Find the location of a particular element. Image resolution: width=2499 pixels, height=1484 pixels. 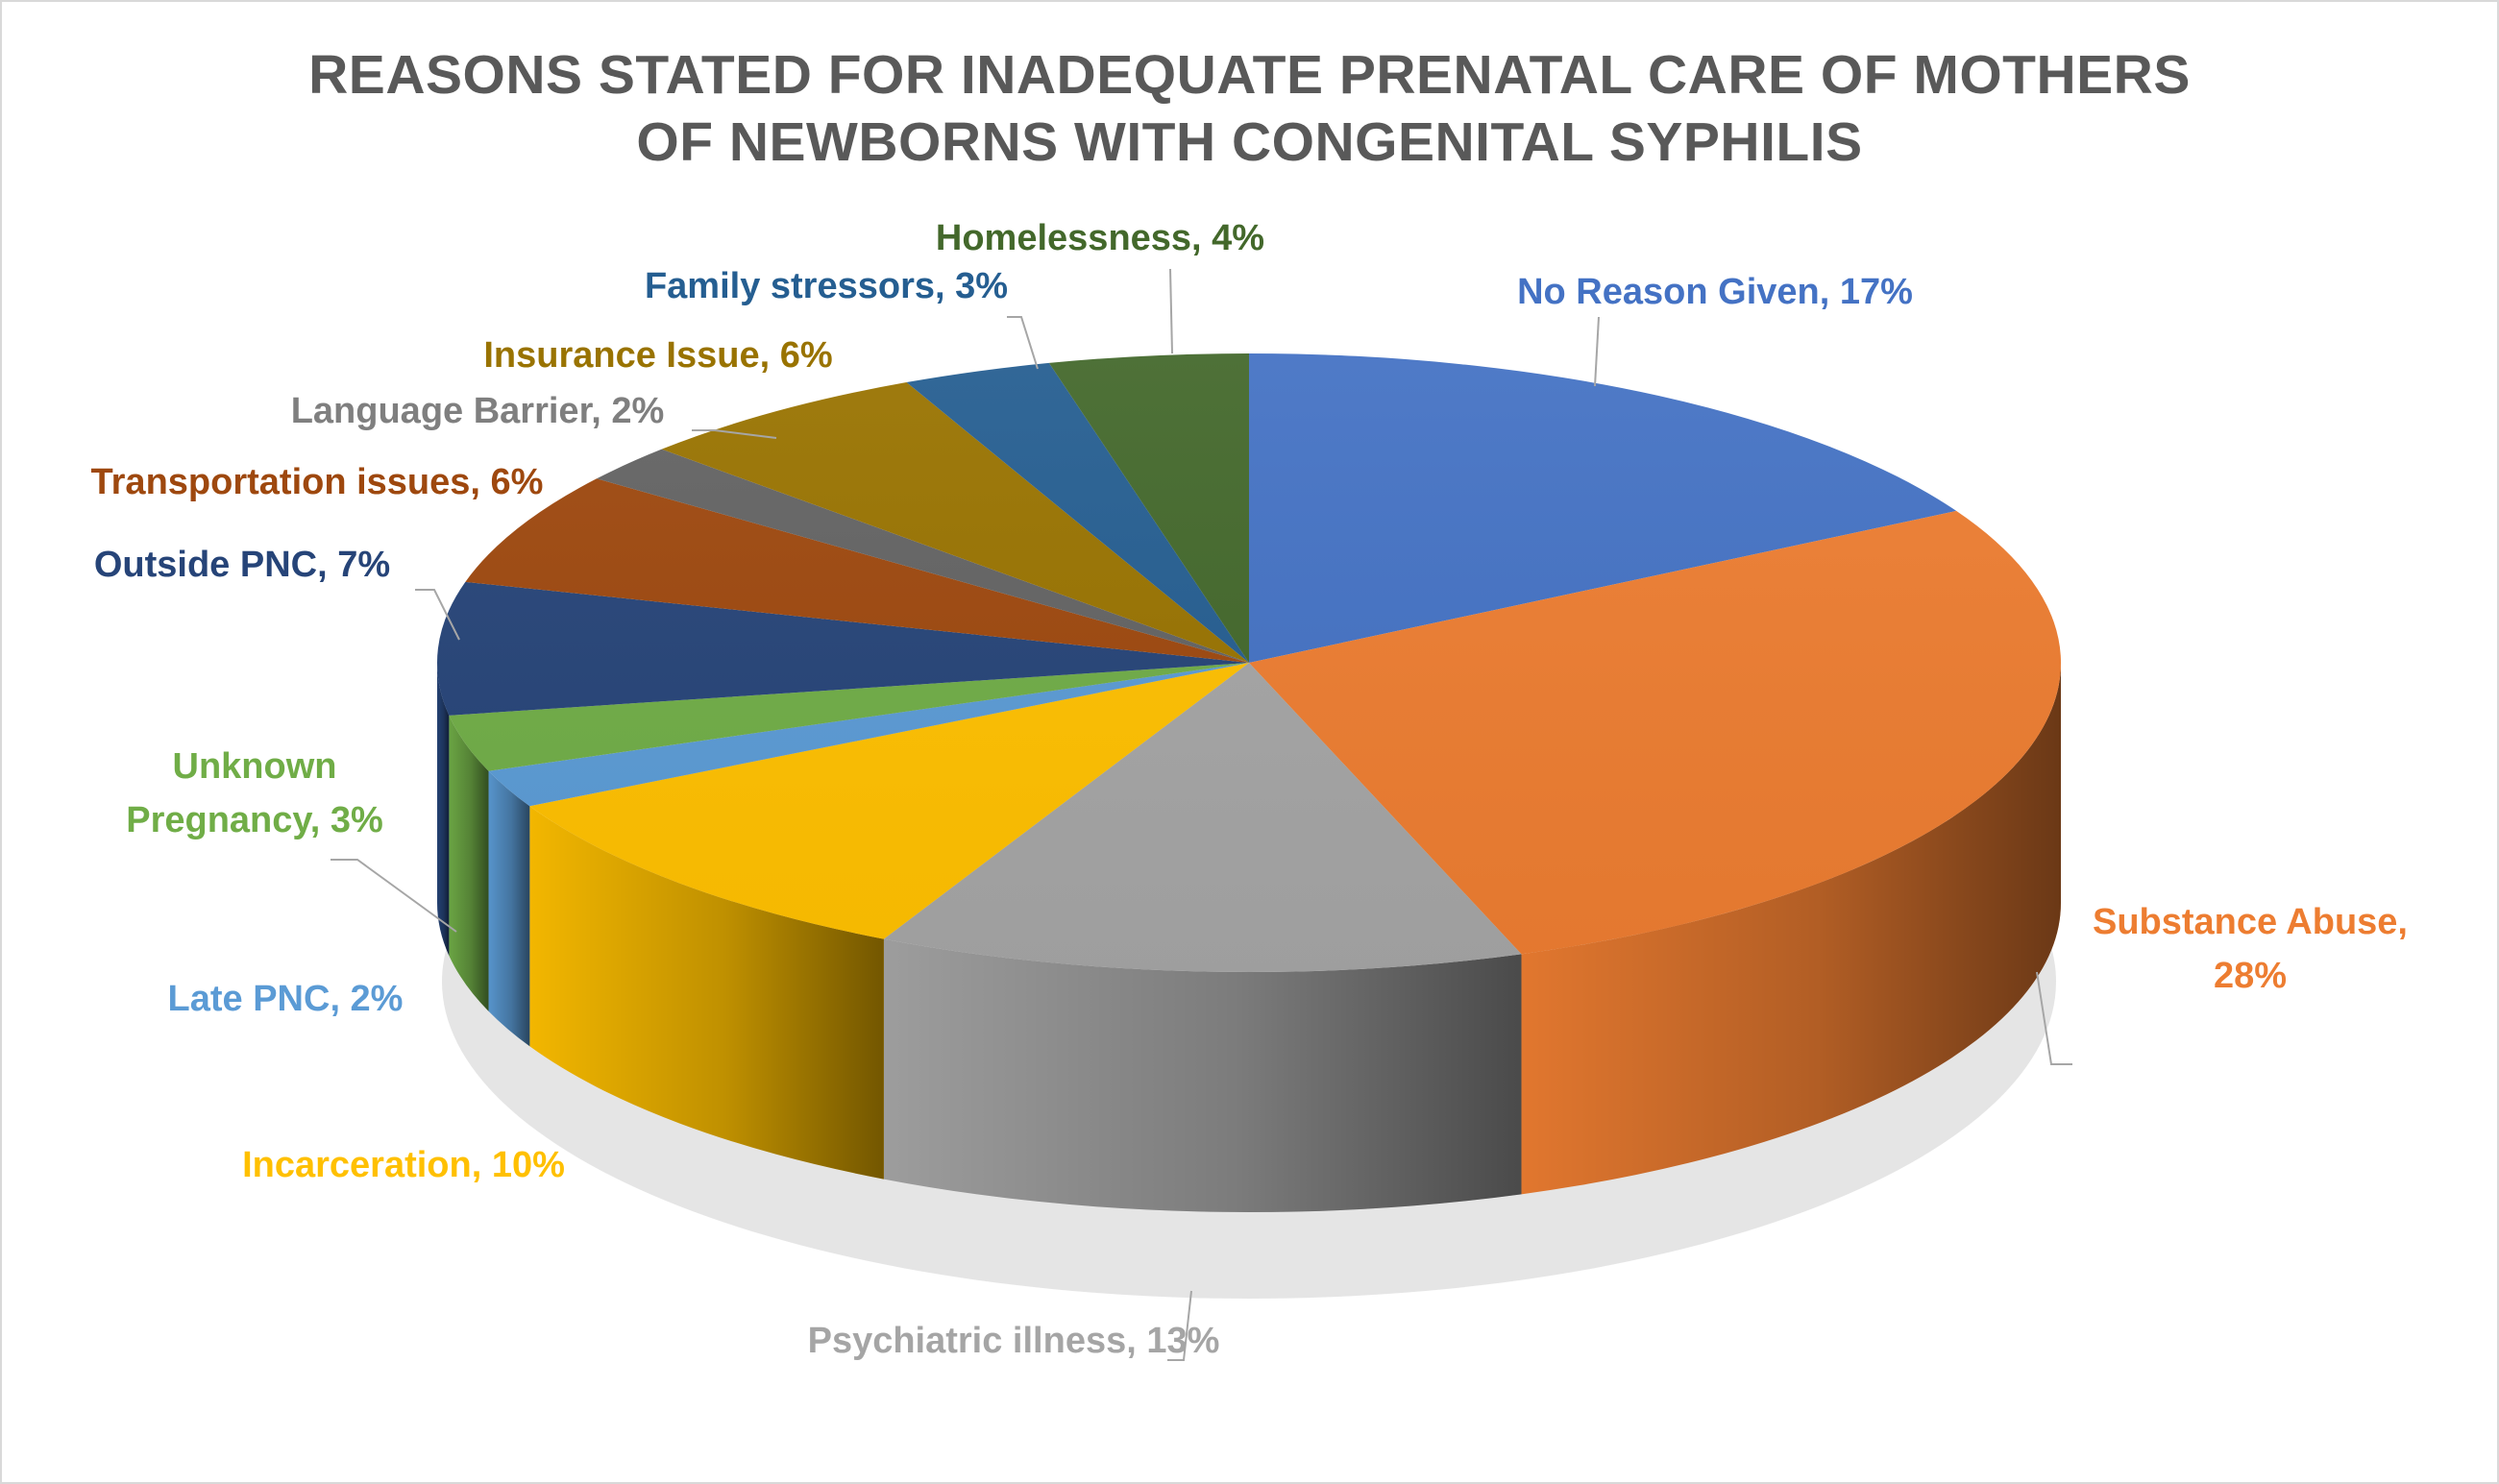

slice-side-shade-outside-pnc is located at coordinates (444, 809).